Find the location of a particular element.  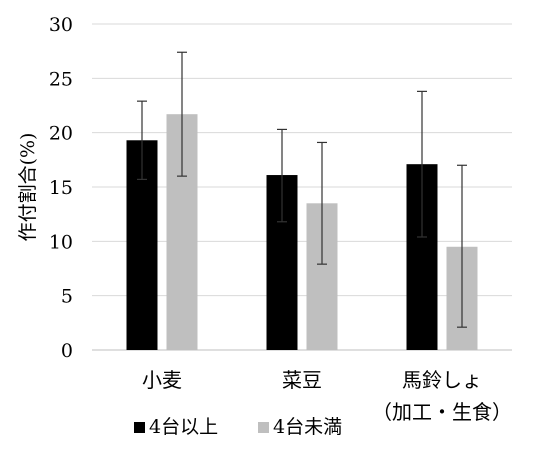

y-tick-label: 15 is located at coordinates (61, 188).